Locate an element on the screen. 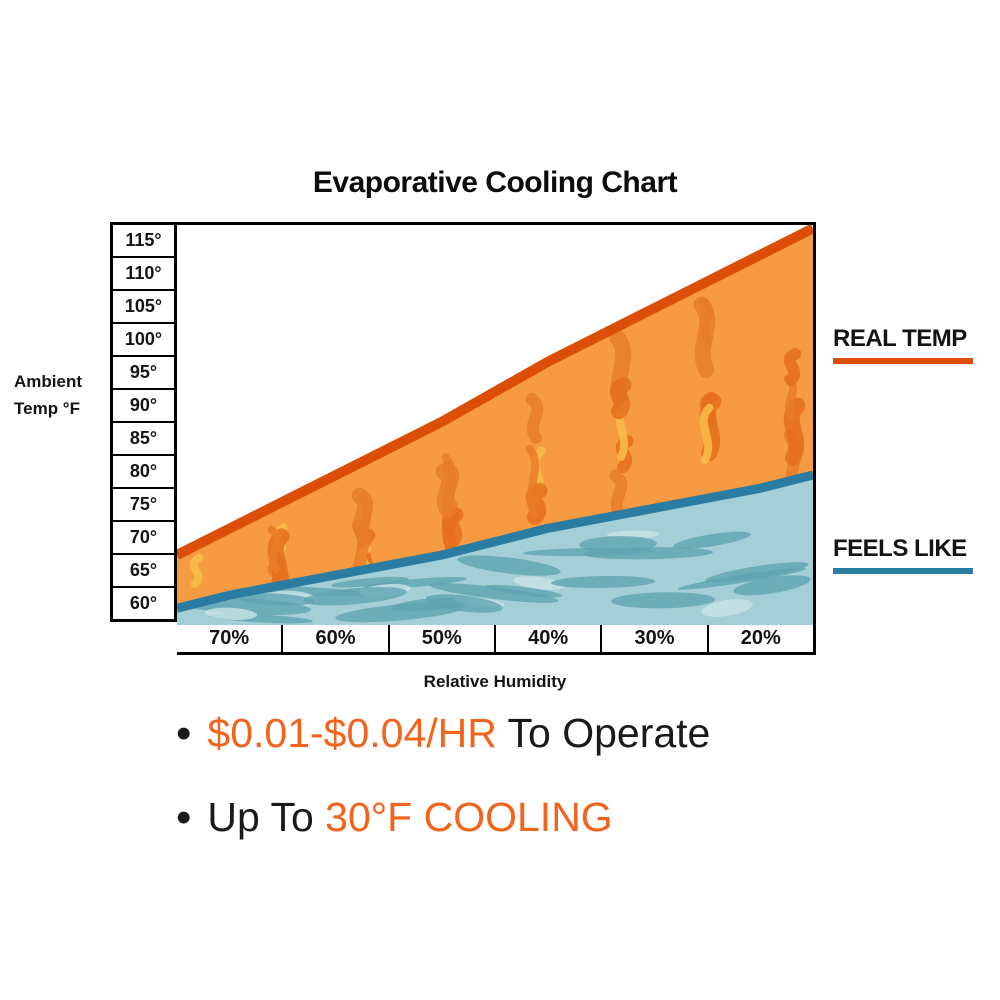  legend-real-temp-label: REAL TEMP is located at coordinates (900, 338).